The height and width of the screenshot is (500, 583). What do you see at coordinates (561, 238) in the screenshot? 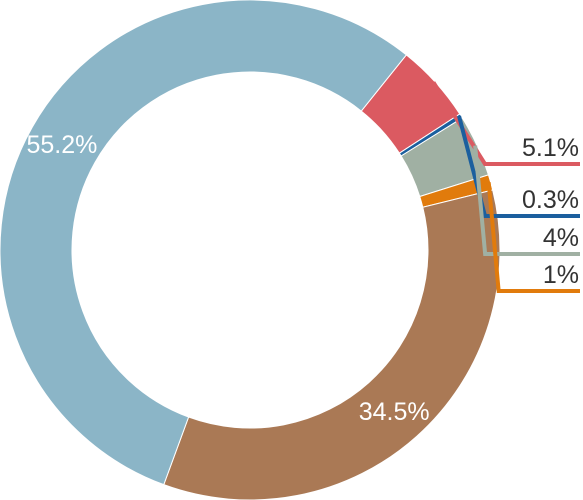
I see `slice-label: 4%` at bounding box center [561, 238].